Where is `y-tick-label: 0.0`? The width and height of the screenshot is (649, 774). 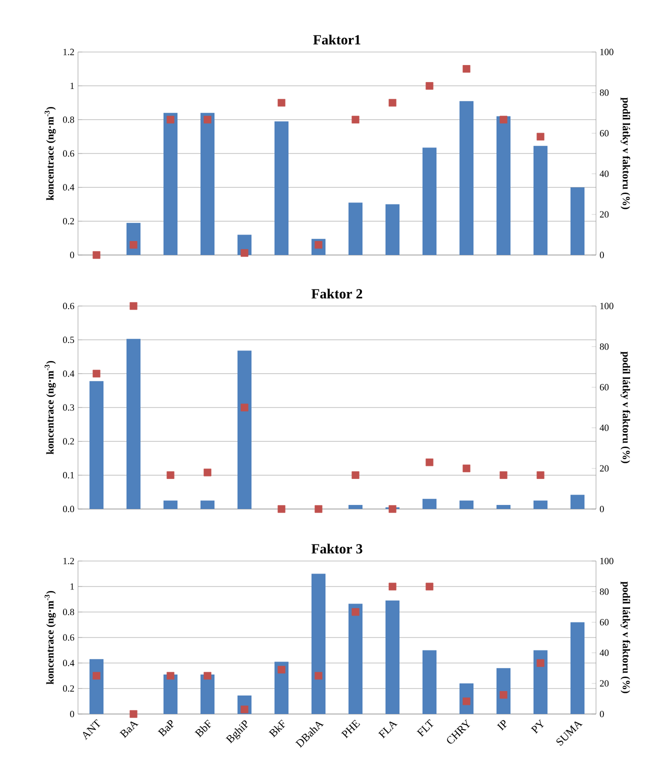 y-tick-label: 0.0 is located at coordinates (68, 509).